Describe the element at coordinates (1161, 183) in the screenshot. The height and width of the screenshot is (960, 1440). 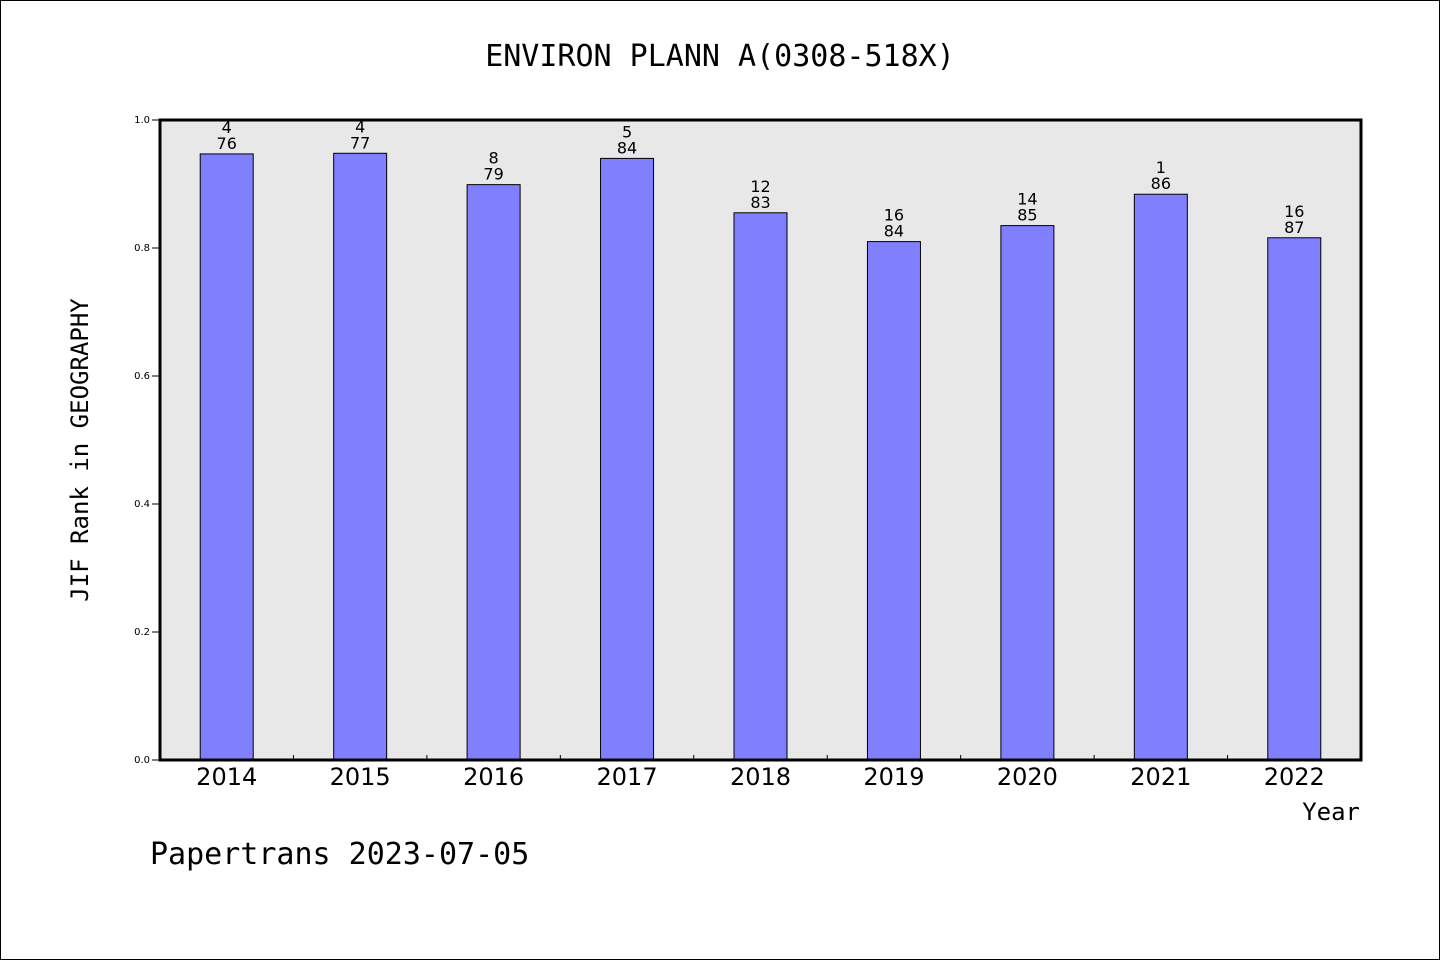
I see `bar-total-label: 86` at that location.